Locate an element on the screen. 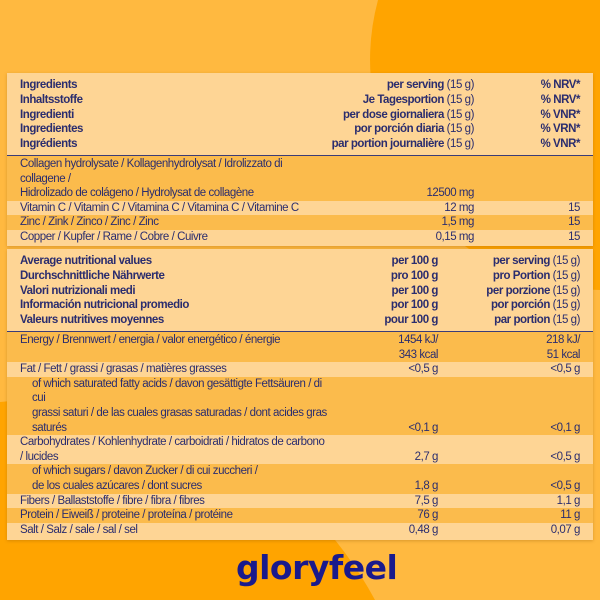  header-col3: pro Portion is located at coordinates (521, 275).